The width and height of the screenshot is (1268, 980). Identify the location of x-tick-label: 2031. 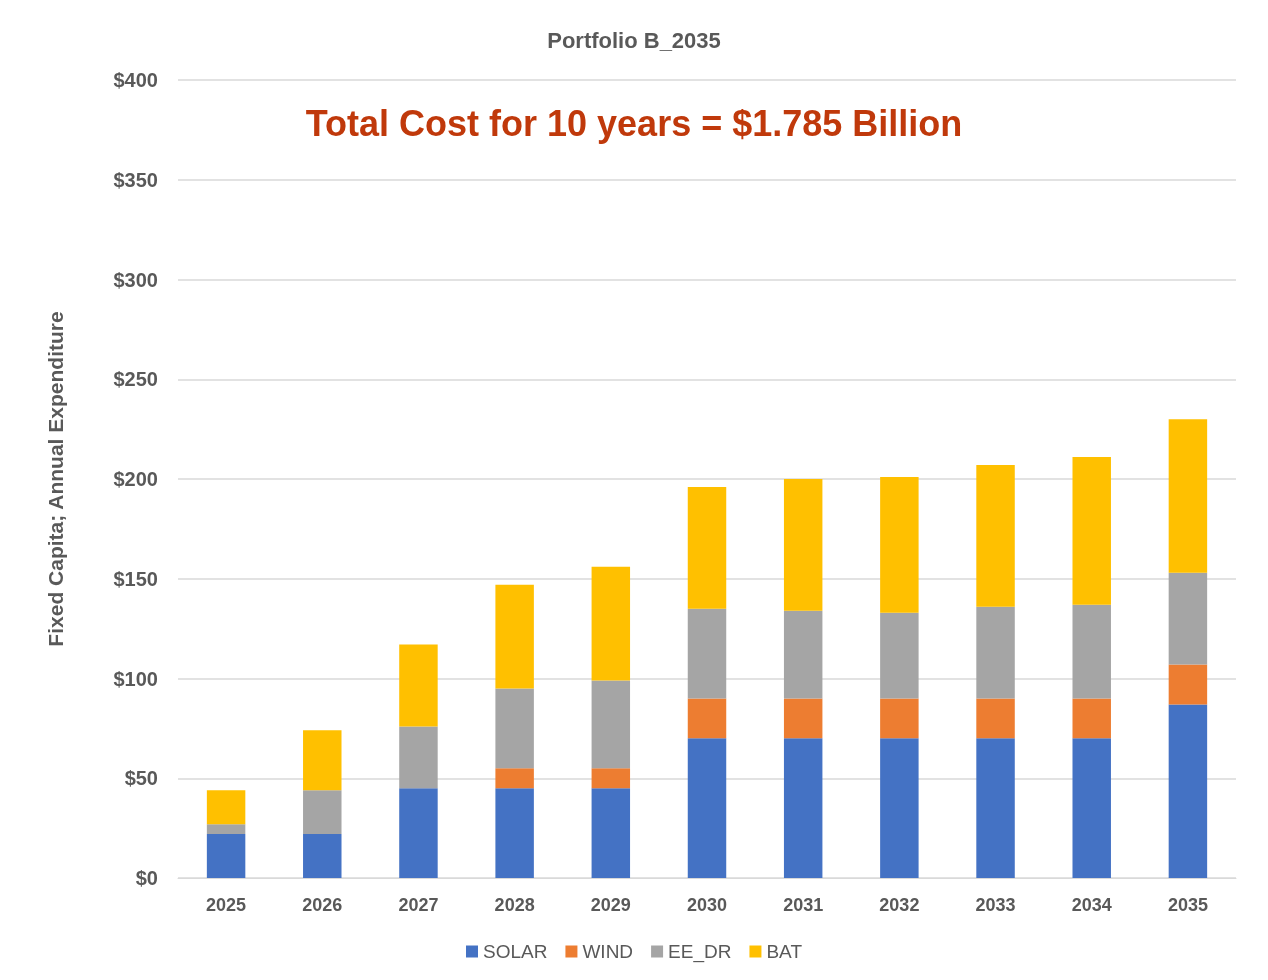
(803, 905).